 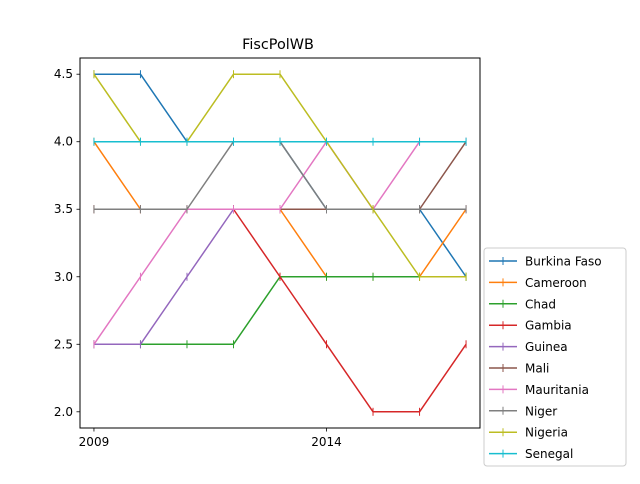 What do you see at coordinates (522, 304) in the screenshot?
I see `legend-item: Chad` at bounding box center [522, 304].